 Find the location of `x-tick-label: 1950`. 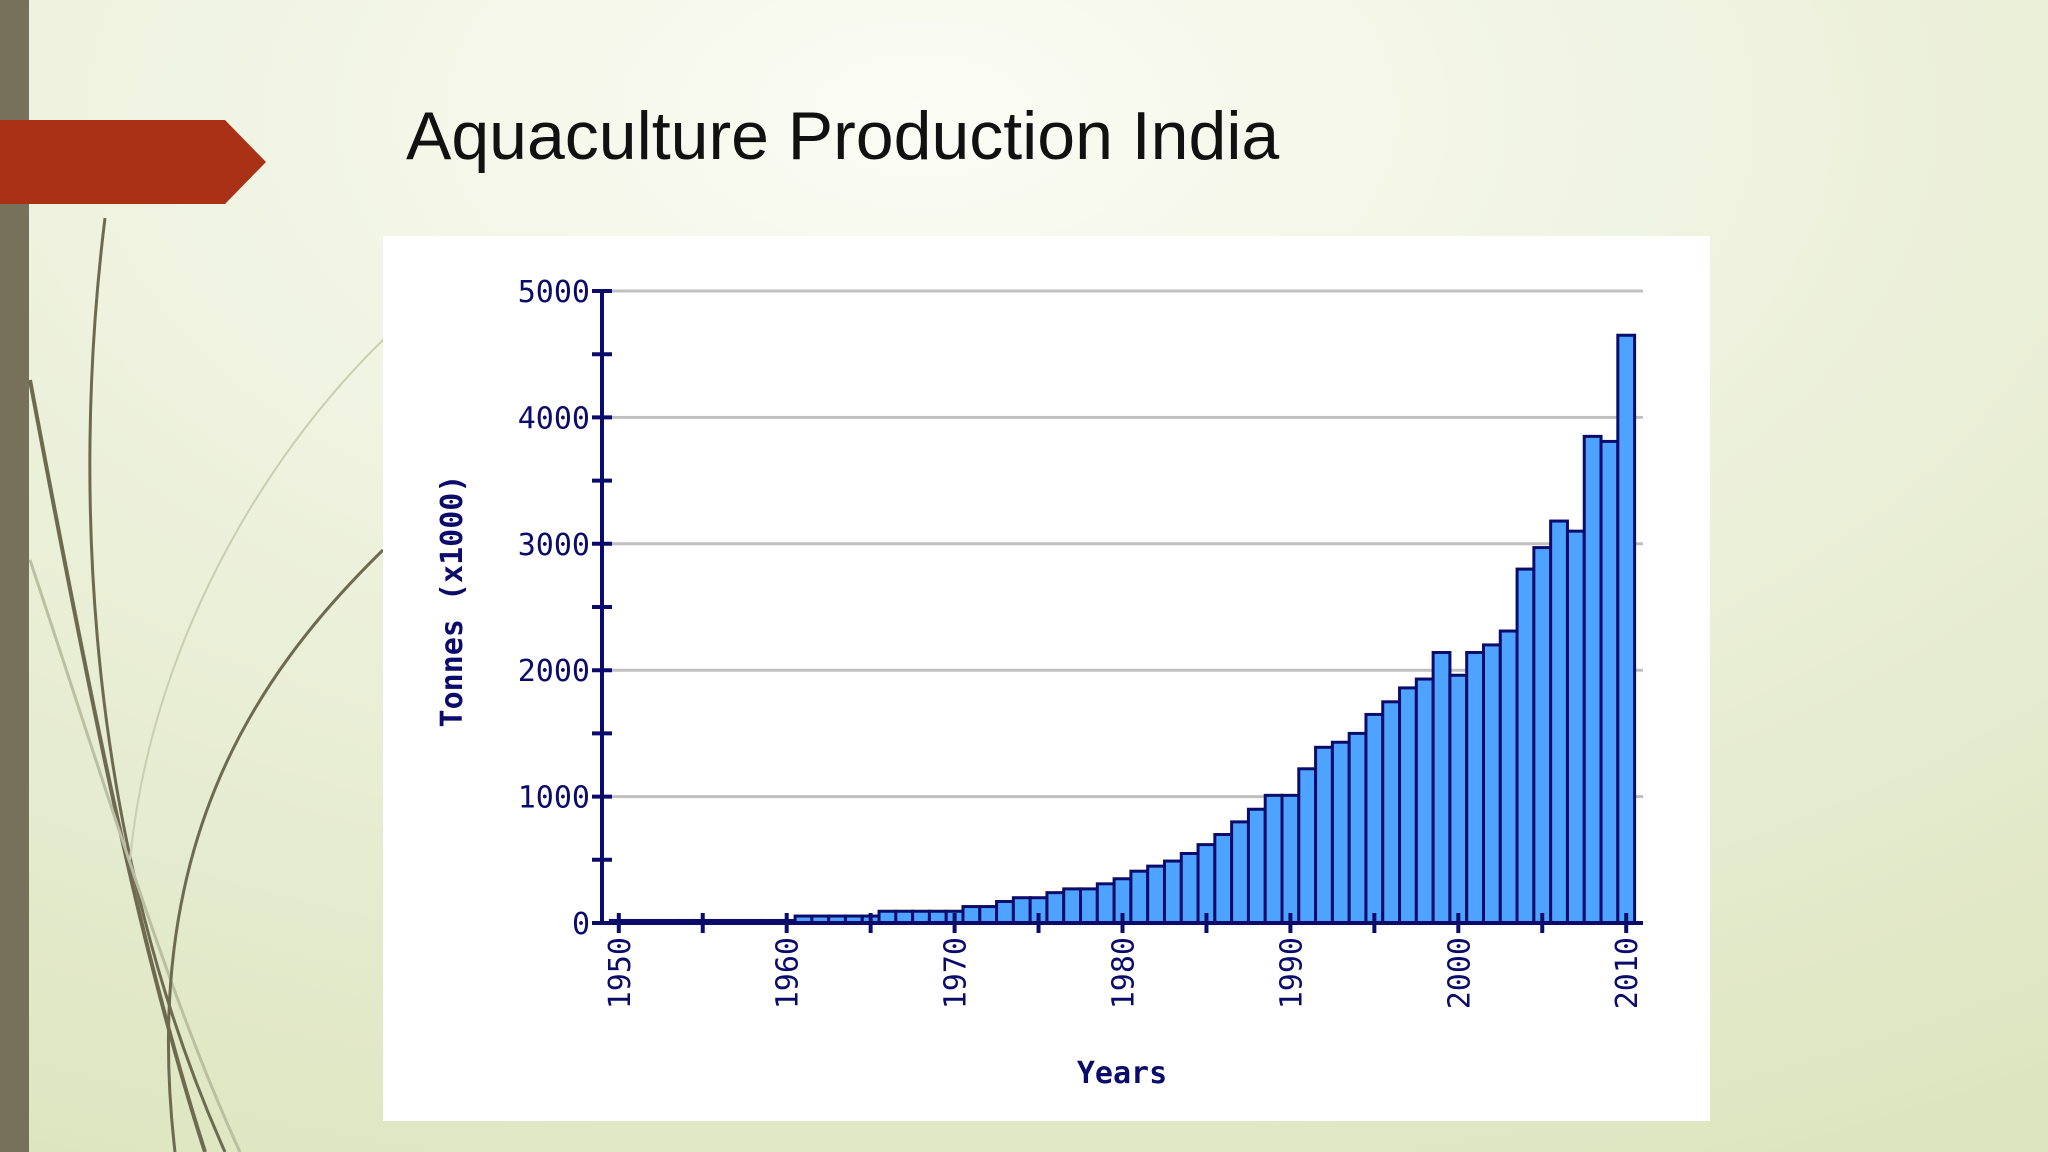

x-tick-label: 1950 is located at coordinates (620, 973).